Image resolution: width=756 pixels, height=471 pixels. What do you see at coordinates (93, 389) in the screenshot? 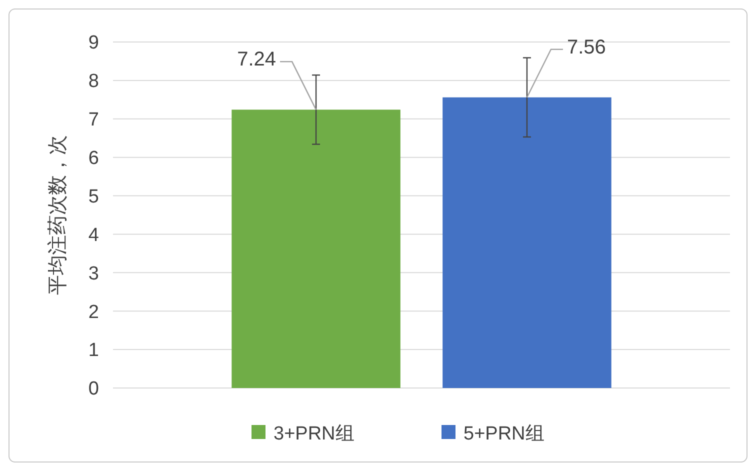
I see `y-tick-label: 0` at bounding box center [93, 389].